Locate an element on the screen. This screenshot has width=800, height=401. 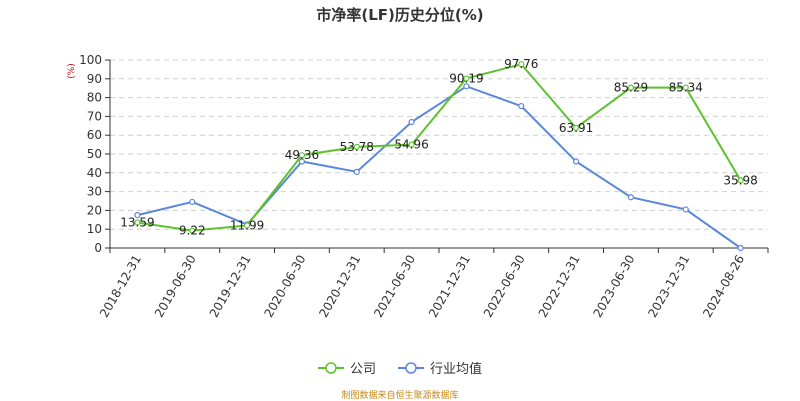
legend: 公司 行业均值 is located at coordinates (400, 367).